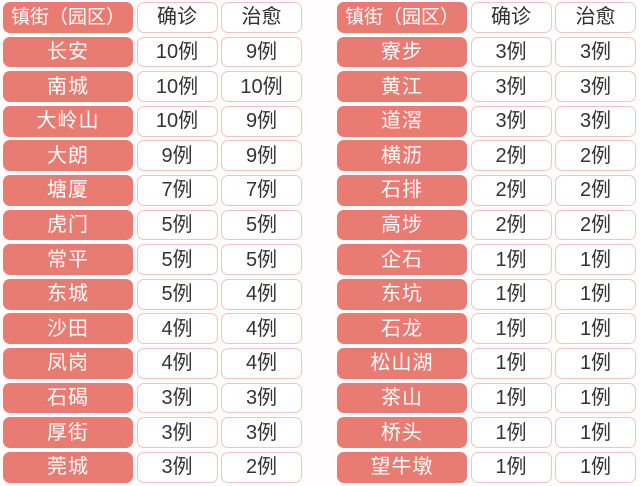 Image resolution: width=640 pixels, height=486 pixels. Describe the element at coordinates (68, 190) in the screenshot. I see `area-cell: 塘厦` at that location.